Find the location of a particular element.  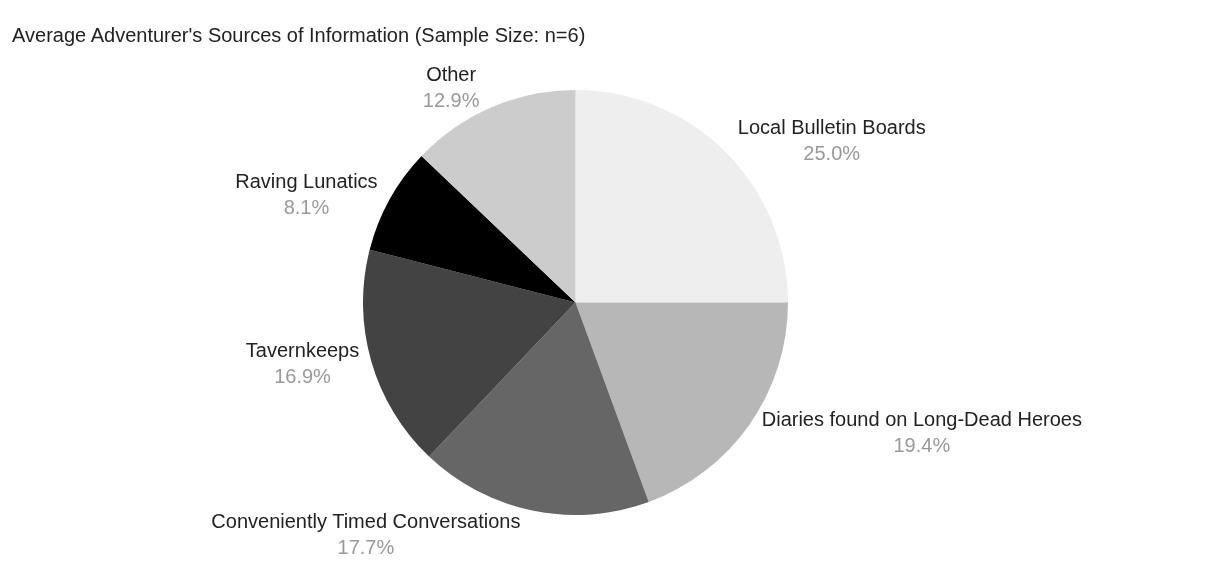

slice-label: Other is located at coordinates (451, 73).